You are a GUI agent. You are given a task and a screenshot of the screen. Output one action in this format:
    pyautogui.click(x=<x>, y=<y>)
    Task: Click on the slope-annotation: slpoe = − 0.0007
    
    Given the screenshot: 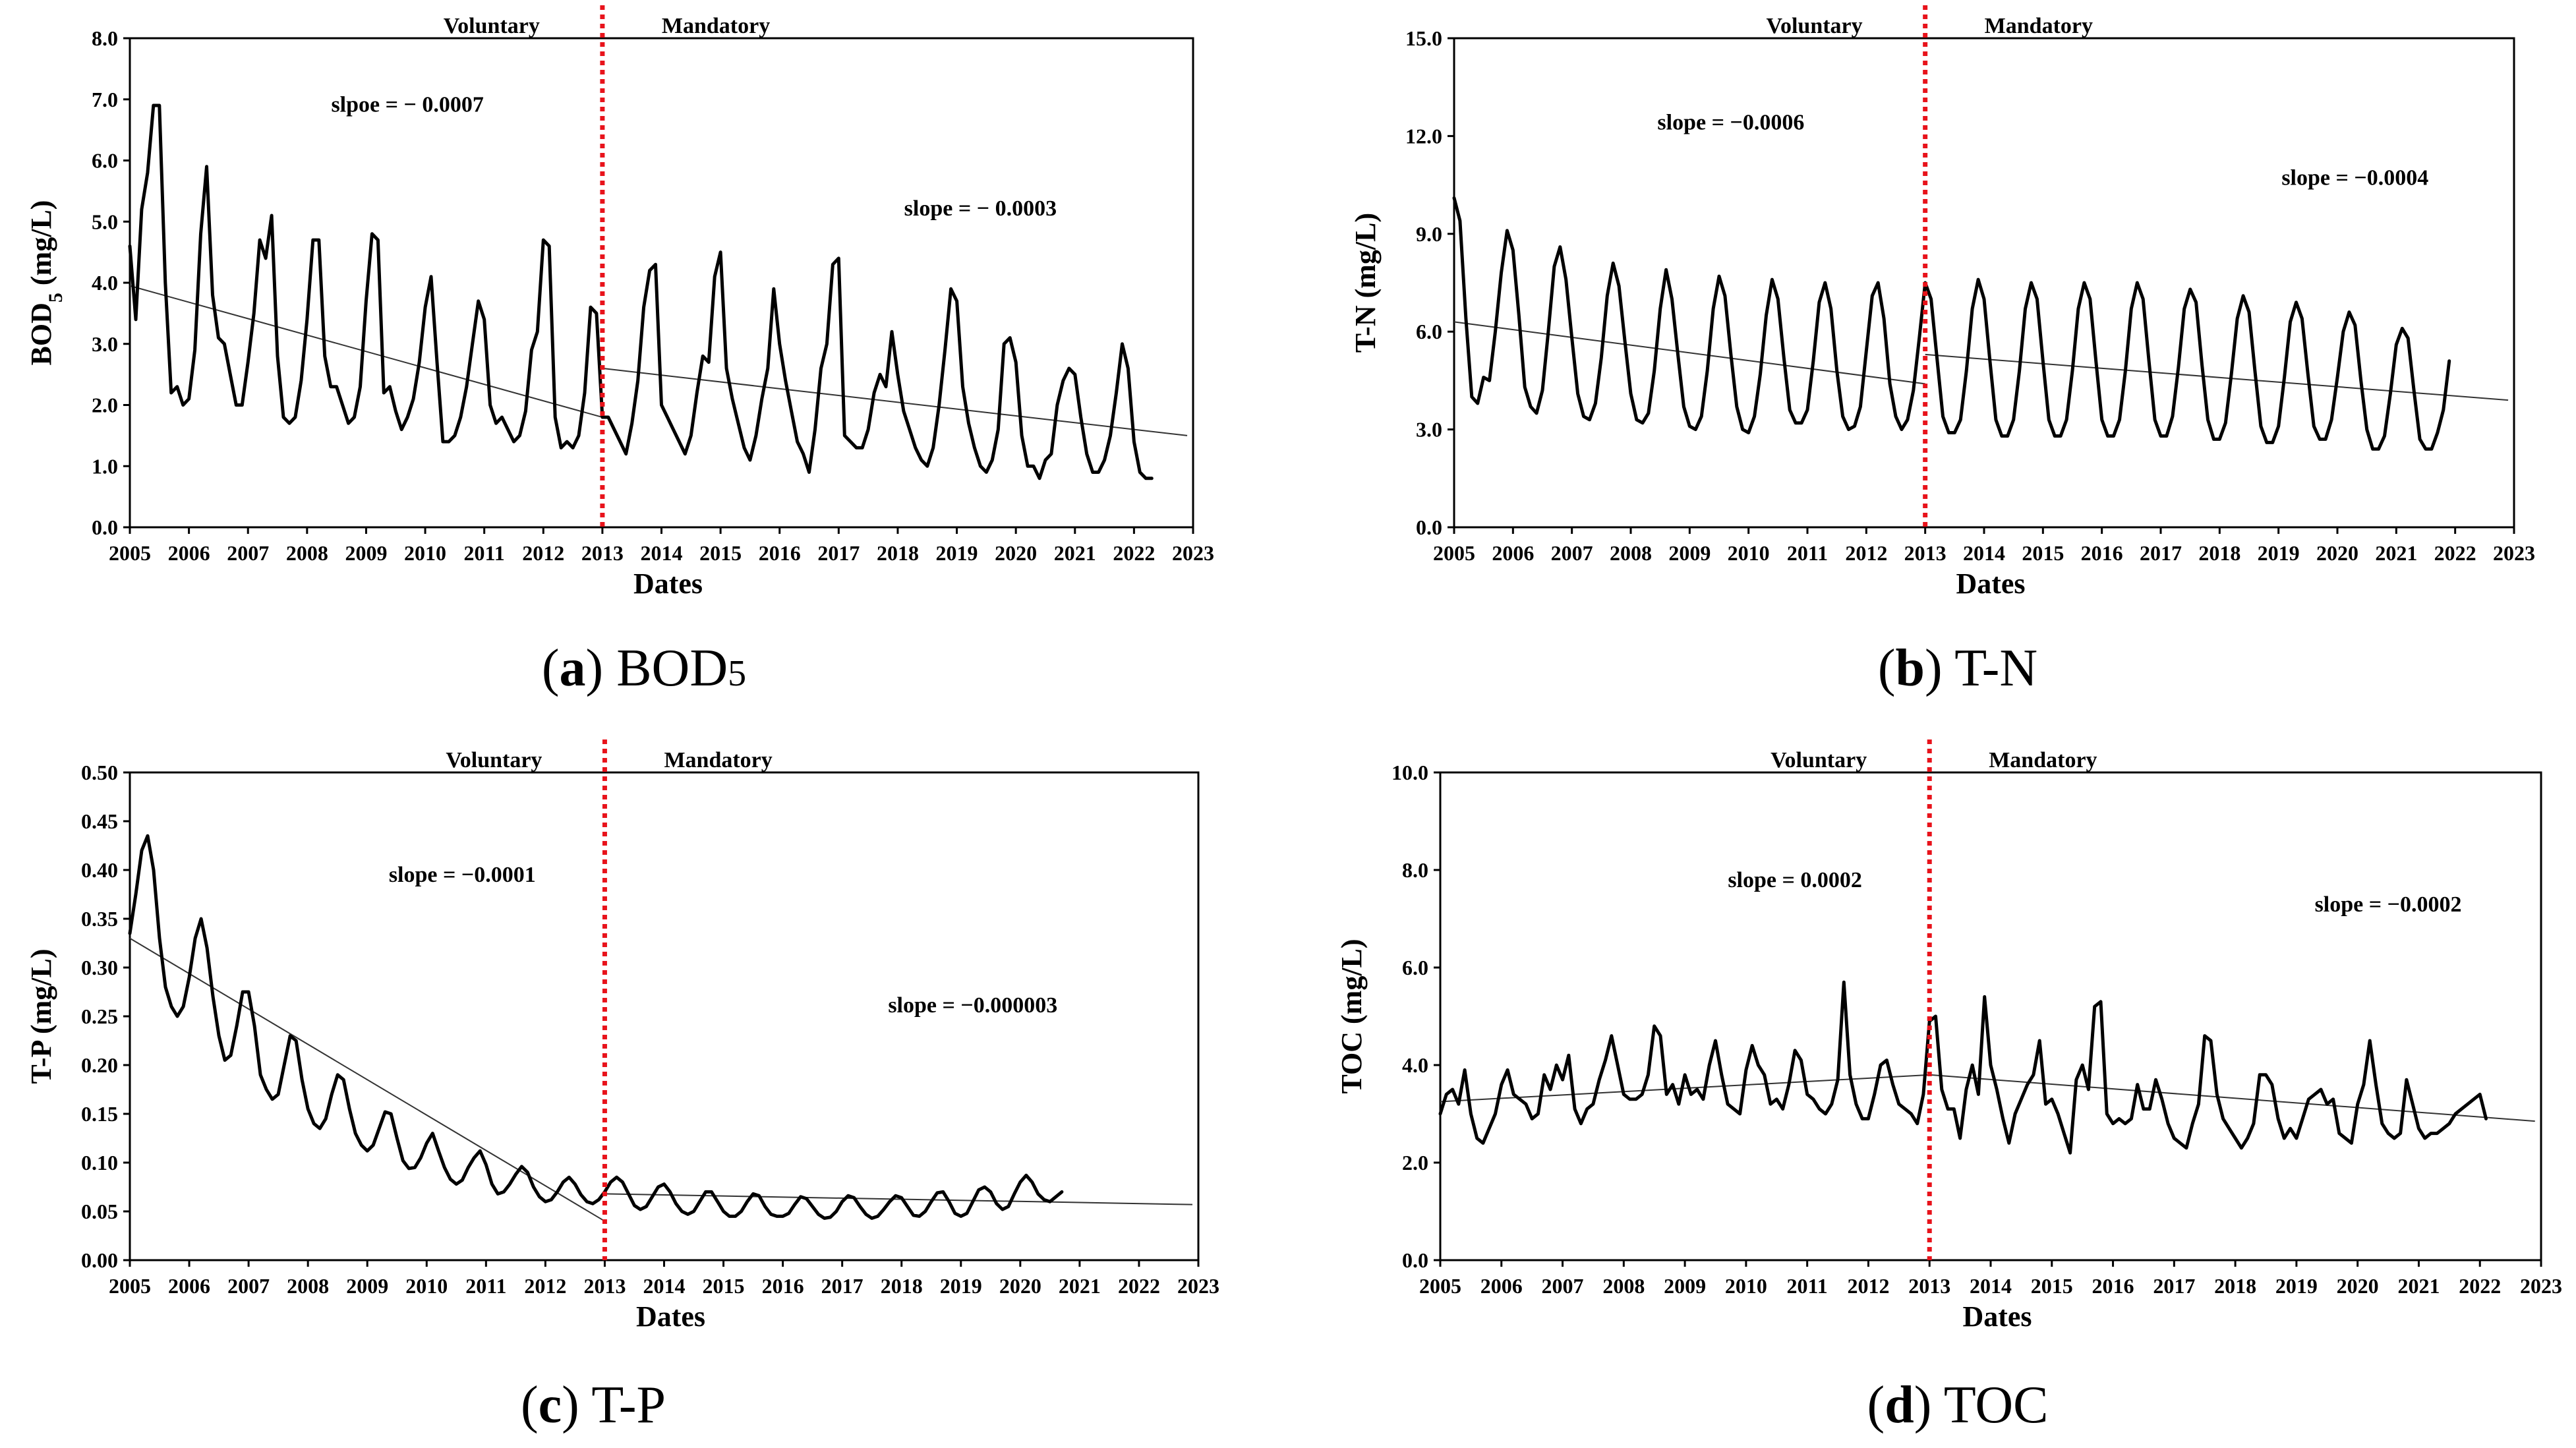 What is the action you would take?
    pyautogui.click(x=407, y=104)
    